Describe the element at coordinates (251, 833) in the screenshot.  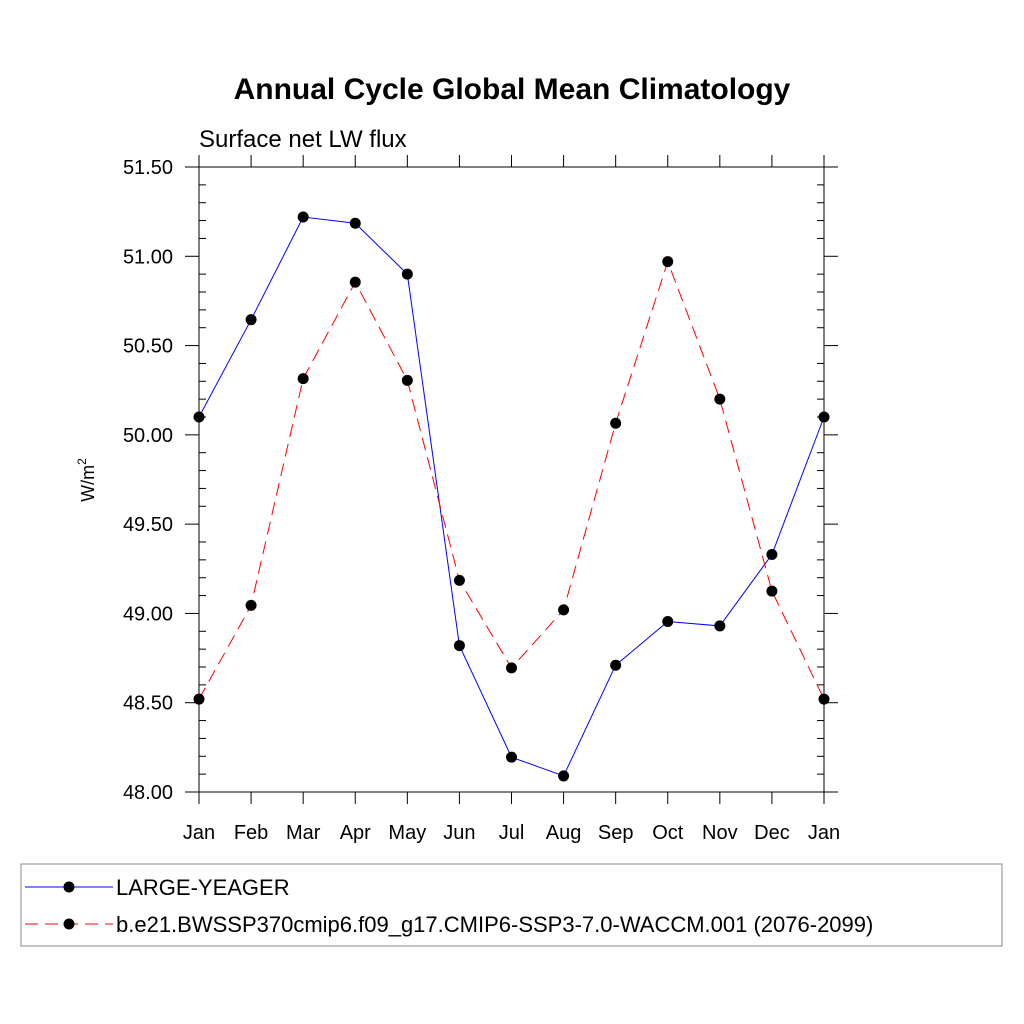
I see `x-tick-label: Feb` at that location.